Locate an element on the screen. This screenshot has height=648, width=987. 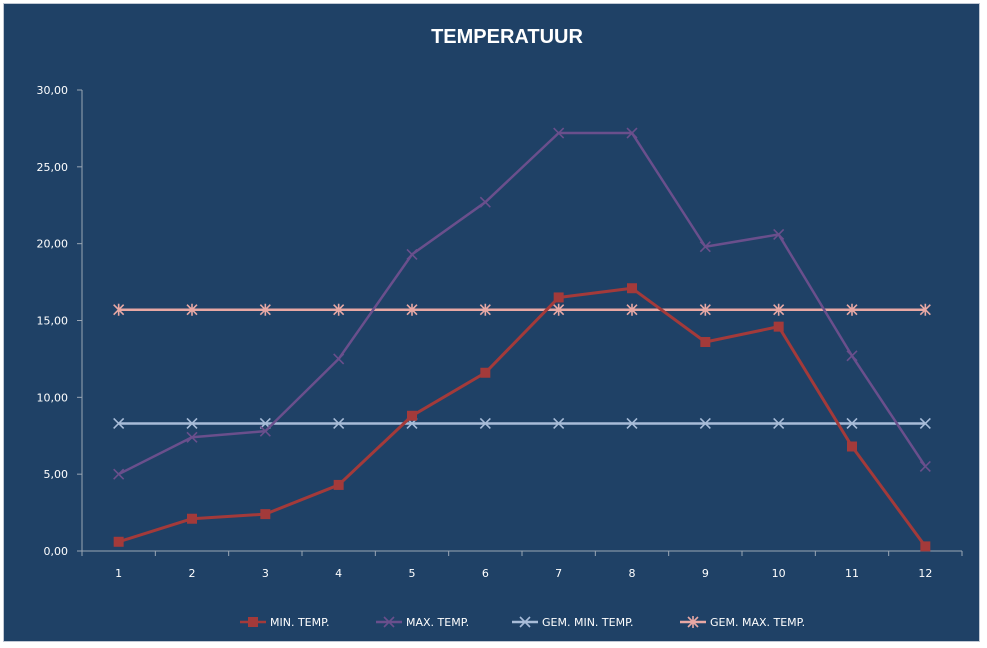
legend-item-min-temp: MIN. TEMP. is located at coordinates (285, 622).